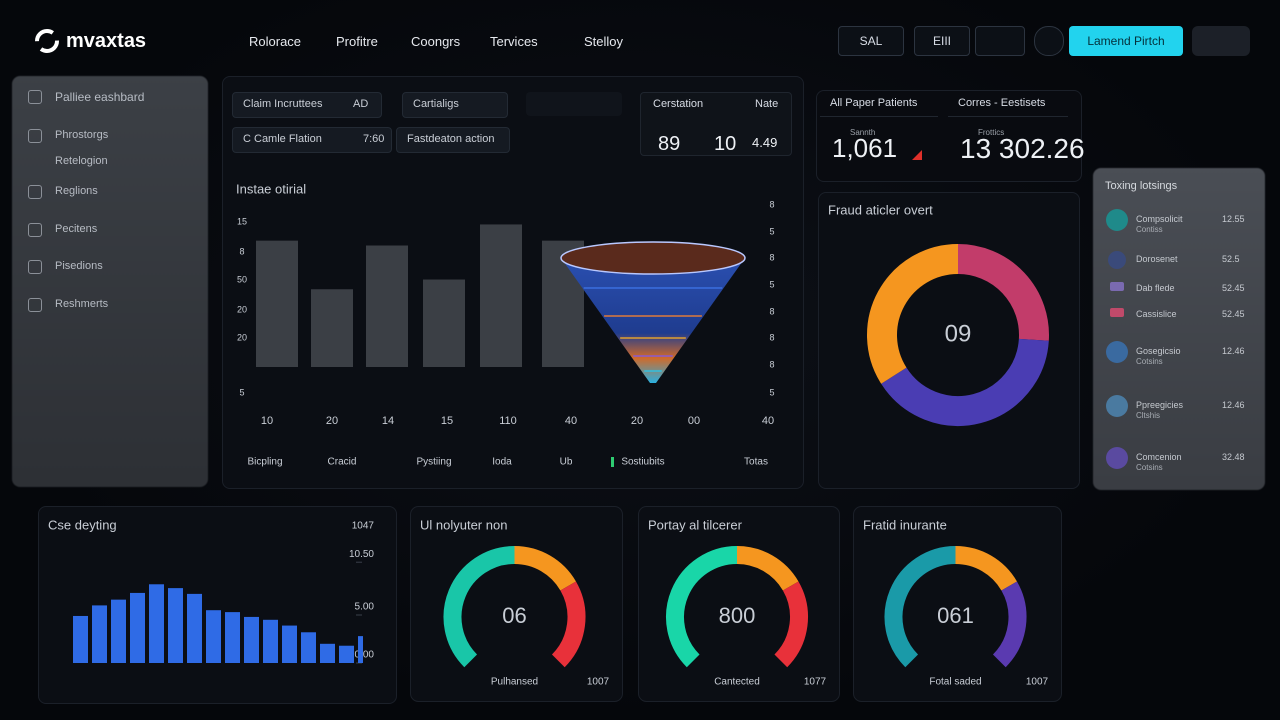 This screenshot has height=720, width=1280. Describe the element at coordinates (1155, 288) in the screenshot. I see `ranking-name: Dab flede` at that location.